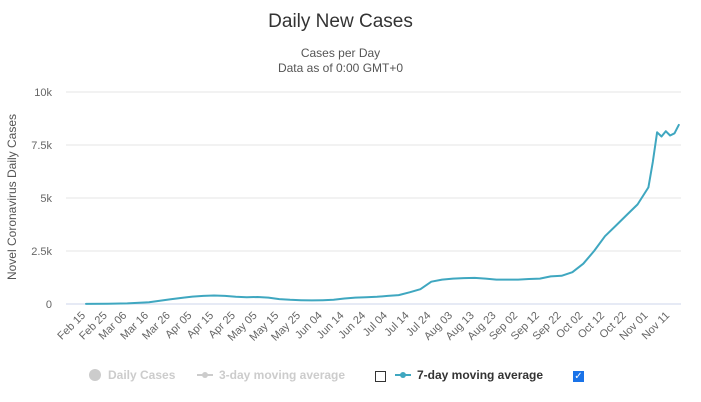 The width and height of the screenshot is (701, 402). I want to click on checkbox-7-day-average: ✓, so click(578, 376).